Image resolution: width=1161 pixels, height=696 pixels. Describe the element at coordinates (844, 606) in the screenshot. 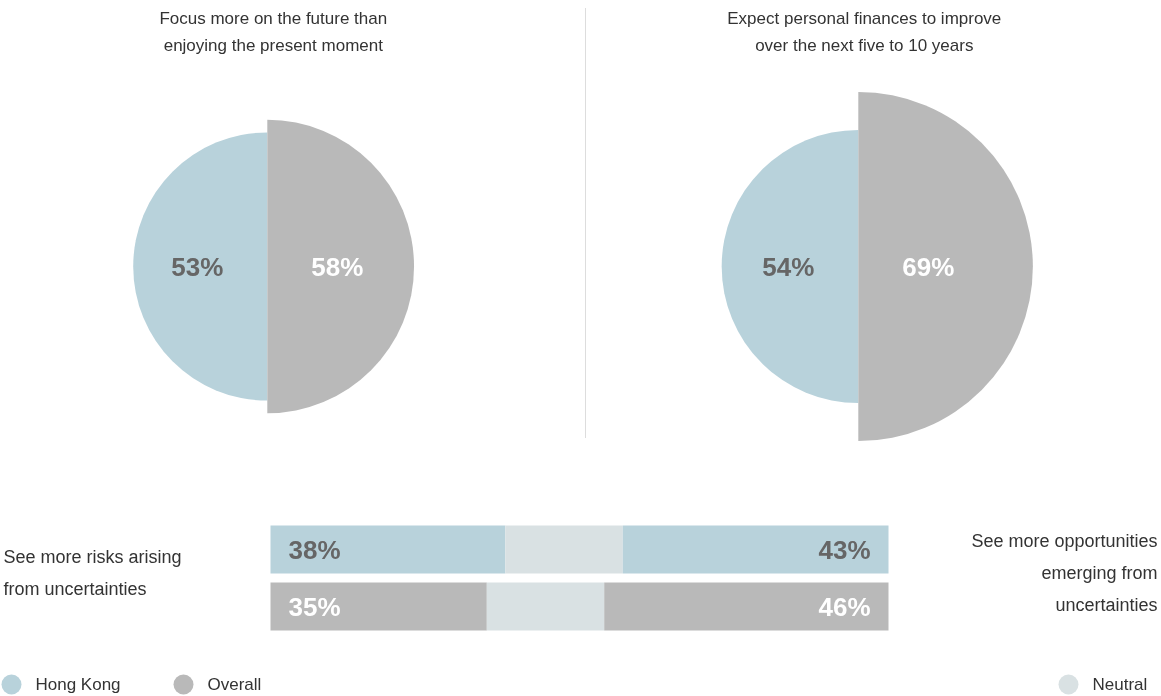

I see `data-label: 46%` at that location.